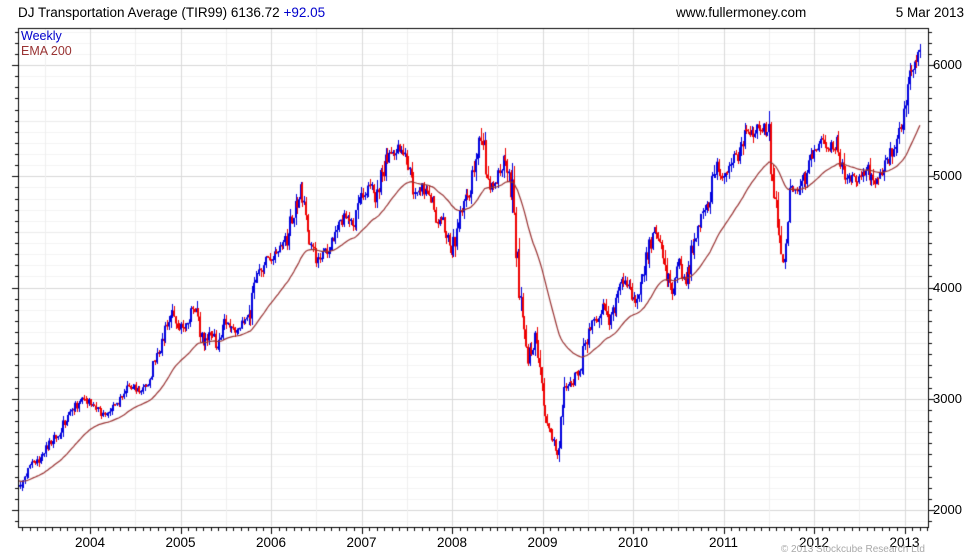  I want to click on y-axis-label: 6000, so click(947, 64).